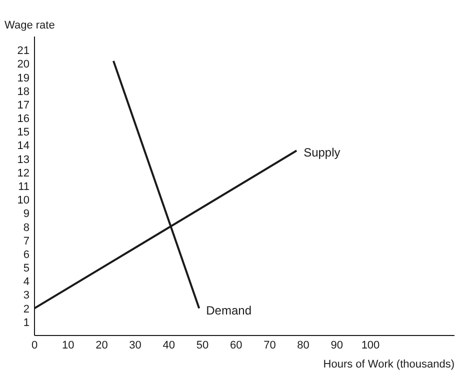  I want to click on x-tick-label: 10, so click(68, 346).